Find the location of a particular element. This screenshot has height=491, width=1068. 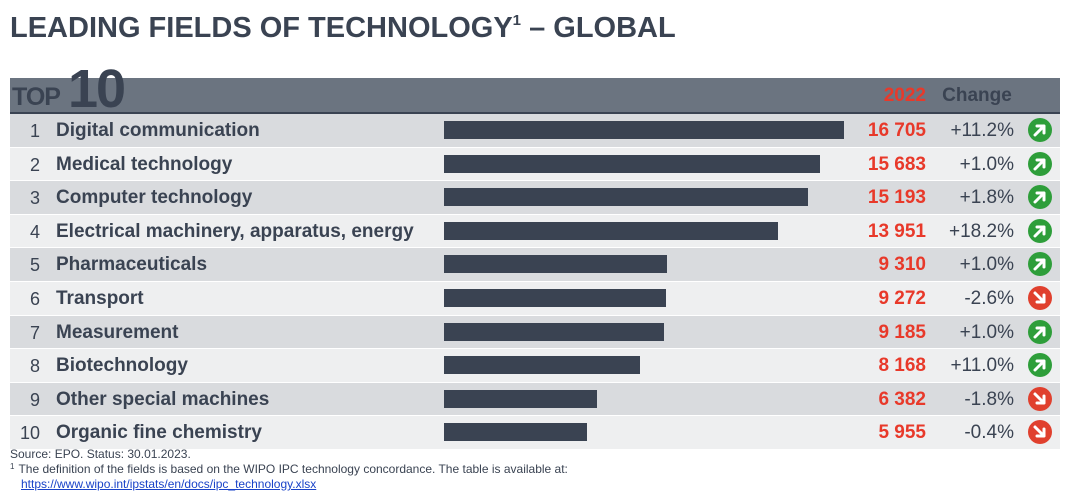

change-column-header: Change is located at coordinates (977, 95).